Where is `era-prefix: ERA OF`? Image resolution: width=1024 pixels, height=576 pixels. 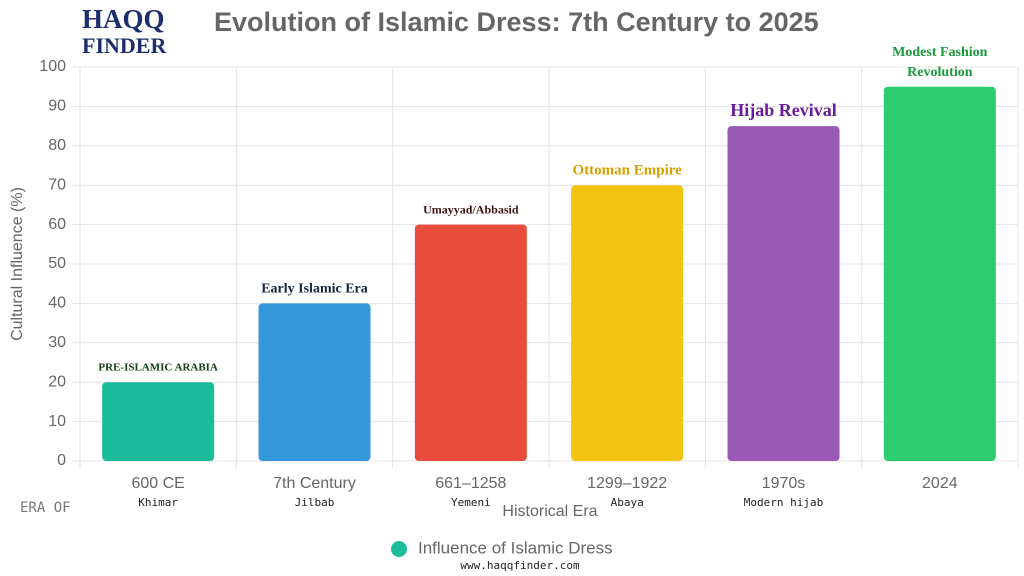 era-prefix: ERA OF is located at coordinates (45, 508).